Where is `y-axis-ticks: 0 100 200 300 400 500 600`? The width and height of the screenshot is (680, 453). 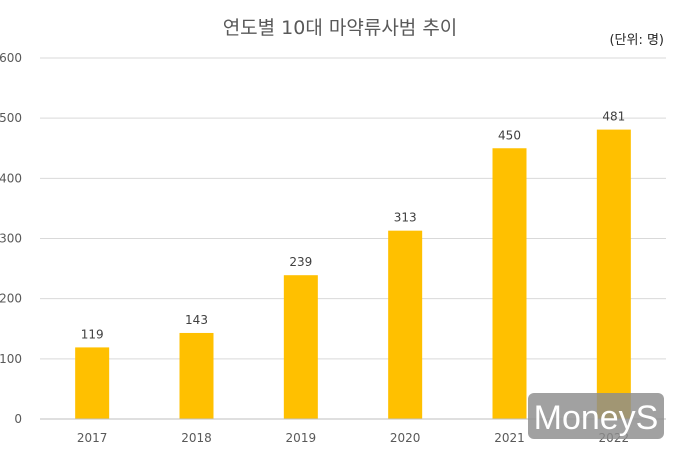
y-axis-ticks: 0 100 200 300 400 500 600 is located at coordinates (11, 238).